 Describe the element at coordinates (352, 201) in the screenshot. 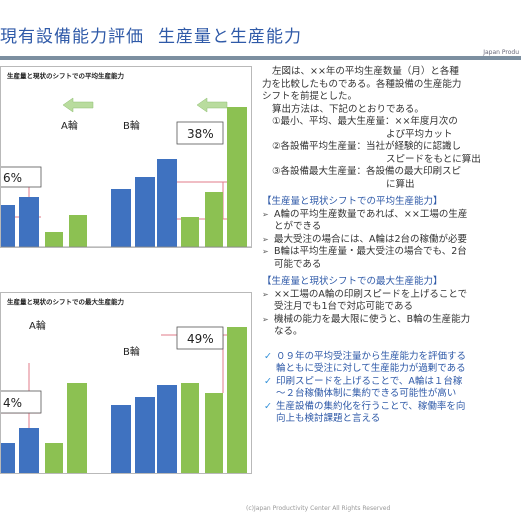

I see `section-head-average: 【生産量と現状シフトでの平均生産能力】` at that location.